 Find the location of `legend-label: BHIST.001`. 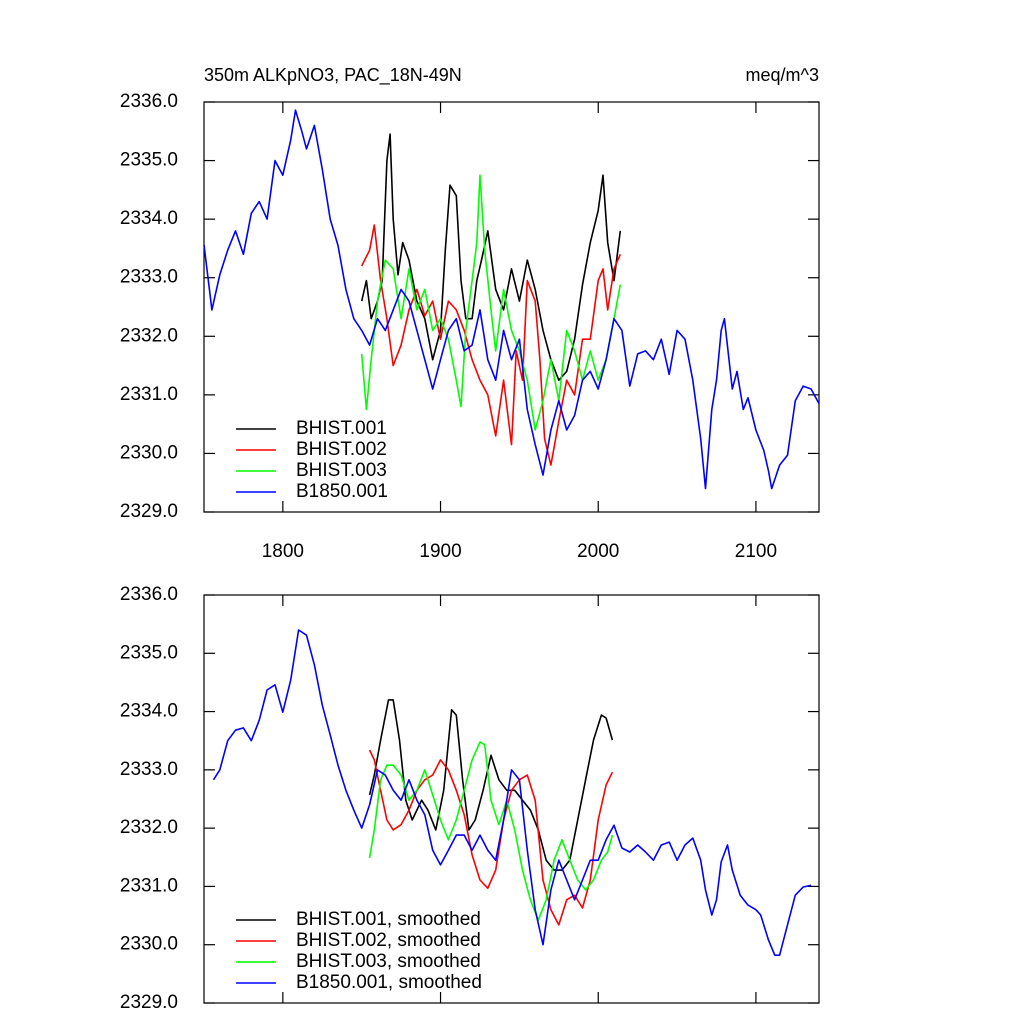

legend-label: BHIST.001 is located at coordinates (341, 428).